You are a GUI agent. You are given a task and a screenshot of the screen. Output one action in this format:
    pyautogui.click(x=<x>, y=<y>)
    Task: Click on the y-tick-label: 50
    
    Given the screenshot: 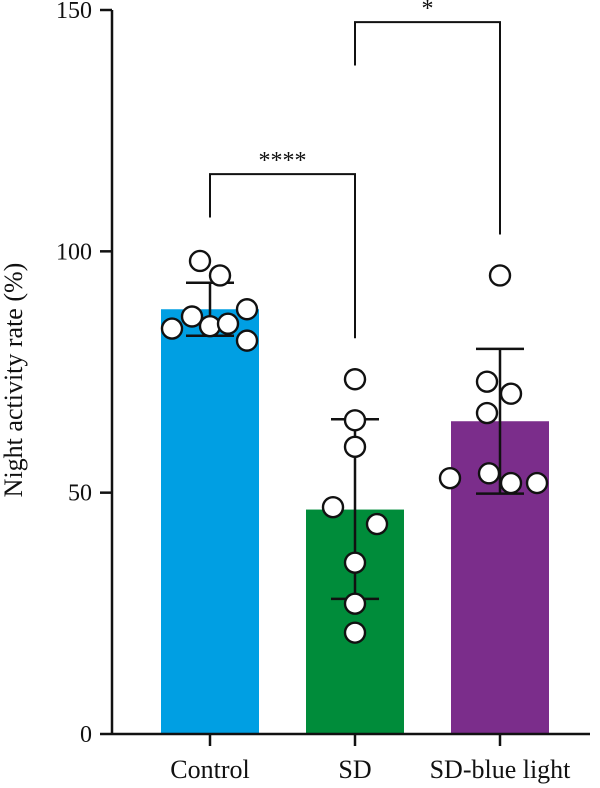 What is the action you would take?
    pyautogui.click(x=80, y=494)
    